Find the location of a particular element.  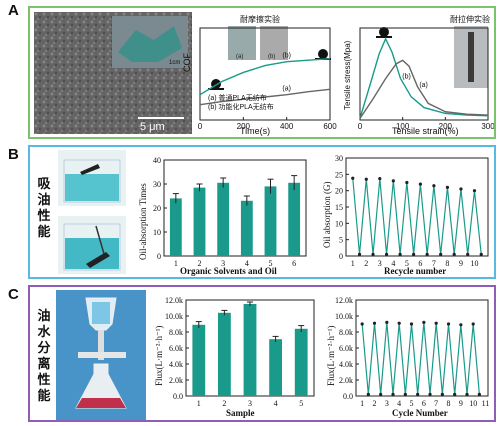

panel-label-a: A is located at coordinates (13, 10).